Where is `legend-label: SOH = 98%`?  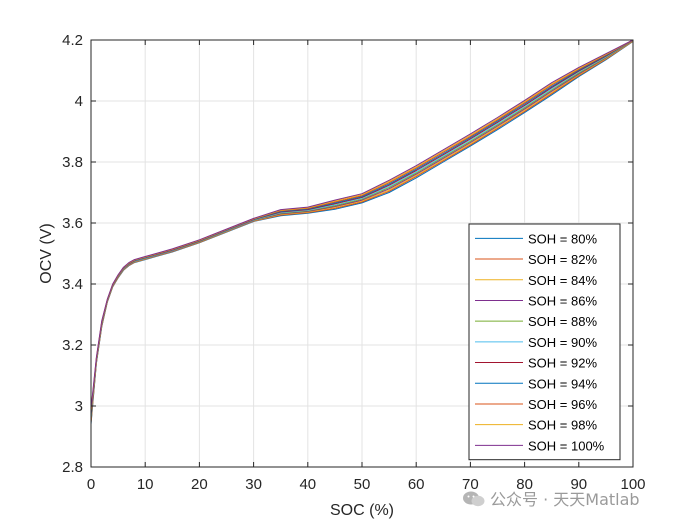
legend-label: SOH = 98% is located at coordinates (562, 425).